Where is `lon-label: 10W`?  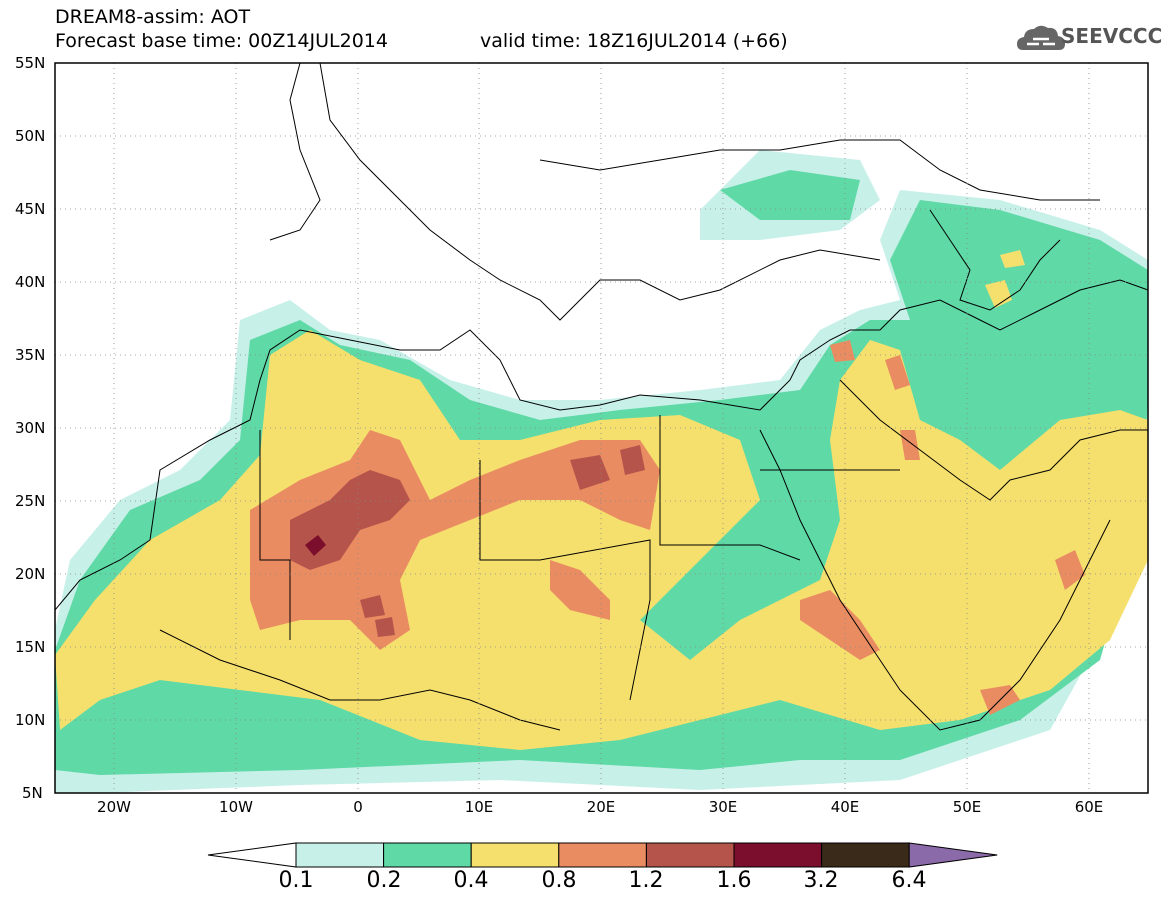 lon-label: 10W is located at coordinates (236, 807).